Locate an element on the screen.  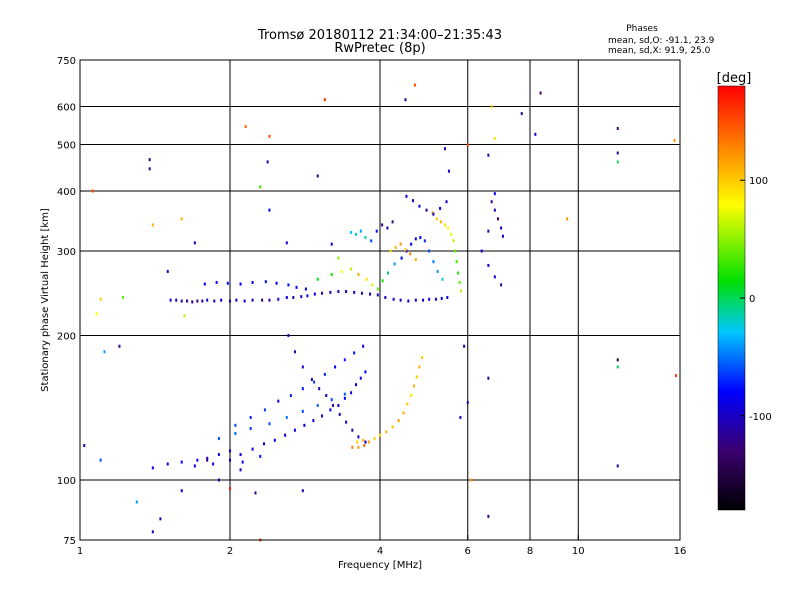
y-tick-label: 600 is located at coordinates (66, 108).